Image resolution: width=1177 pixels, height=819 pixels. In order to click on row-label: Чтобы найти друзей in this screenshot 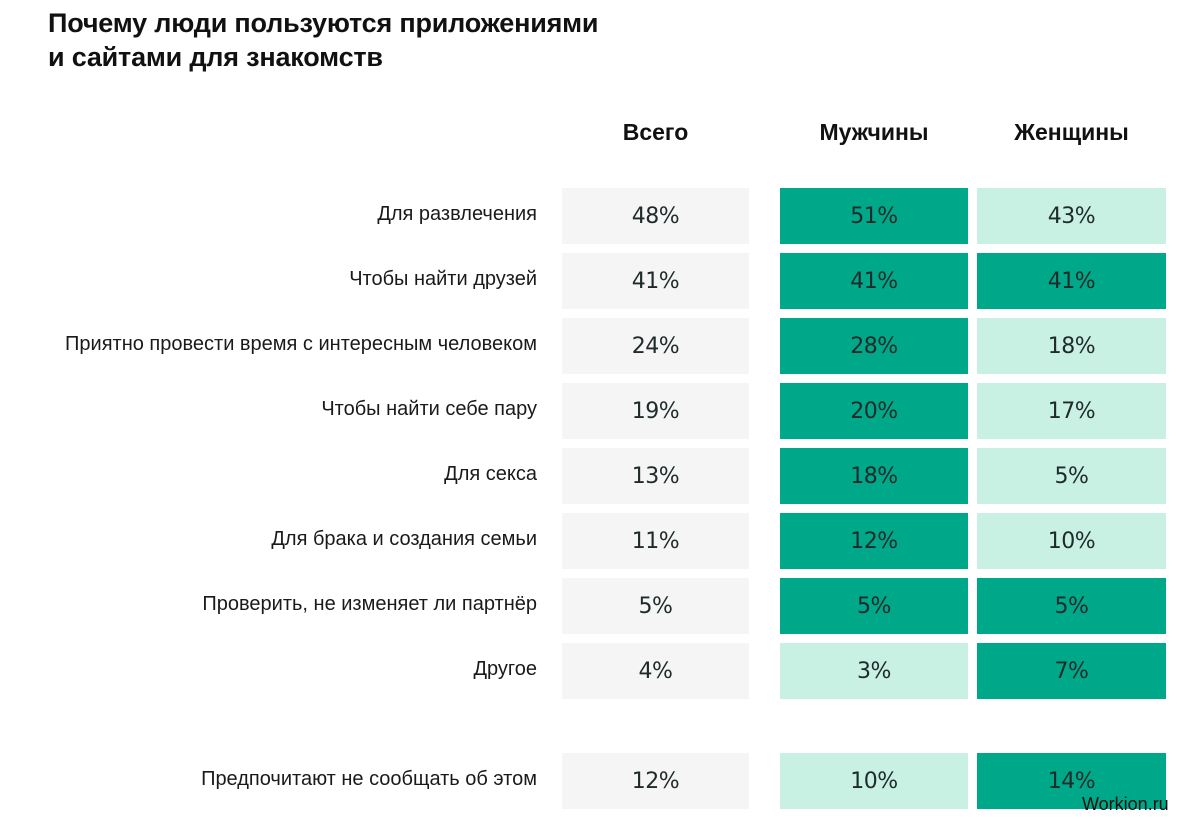, I will do `click(443, 279)`.